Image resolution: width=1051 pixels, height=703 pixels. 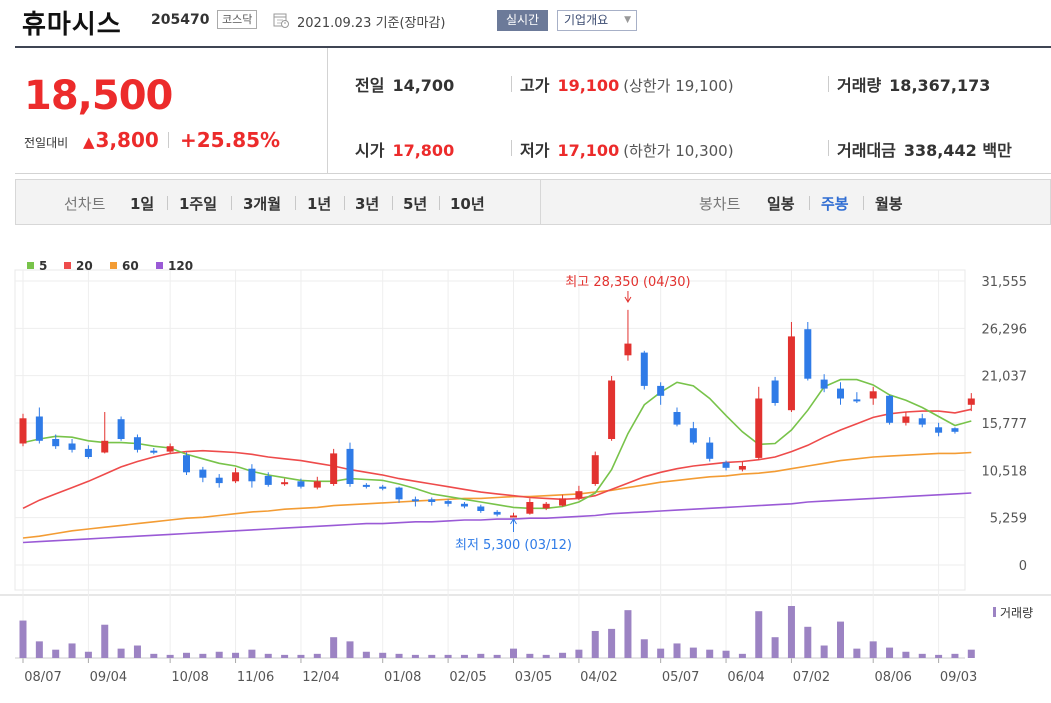 I want to click on company-overview-dropdown: 기업개요 ▼, so click(x=597, y=20).